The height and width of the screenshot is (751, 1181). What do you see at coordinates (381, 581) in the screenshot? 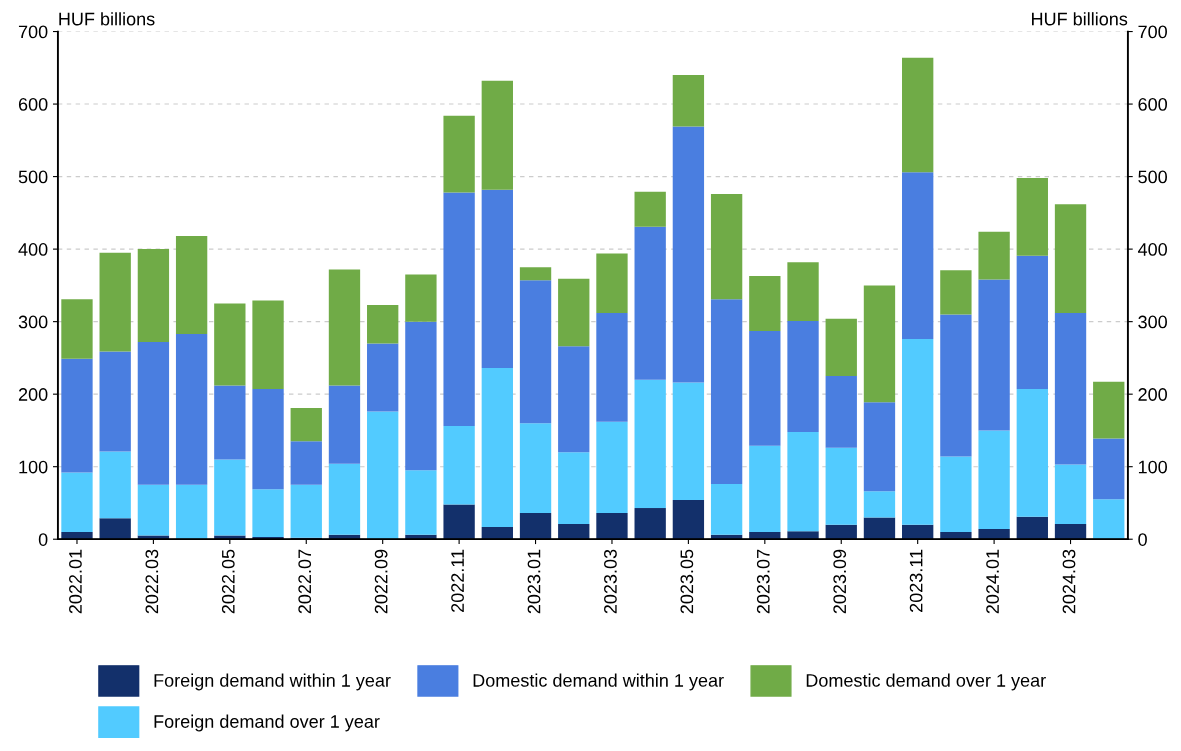
I see `x-tick-label: 2022.09` at bounding box center [381, 581].